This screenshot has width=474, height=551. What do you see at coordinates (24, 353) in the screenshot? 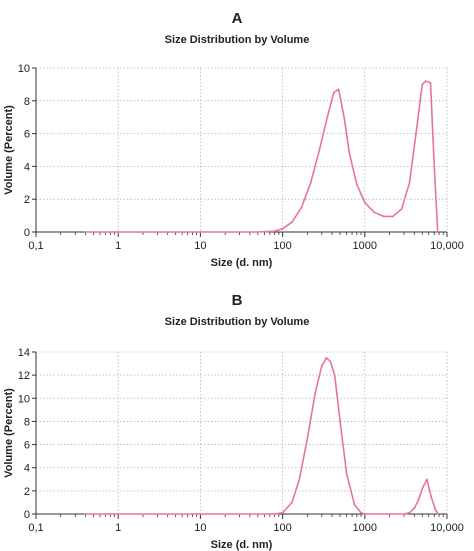
I see `y-tick-label: 14` at bounding box center [24, 353].